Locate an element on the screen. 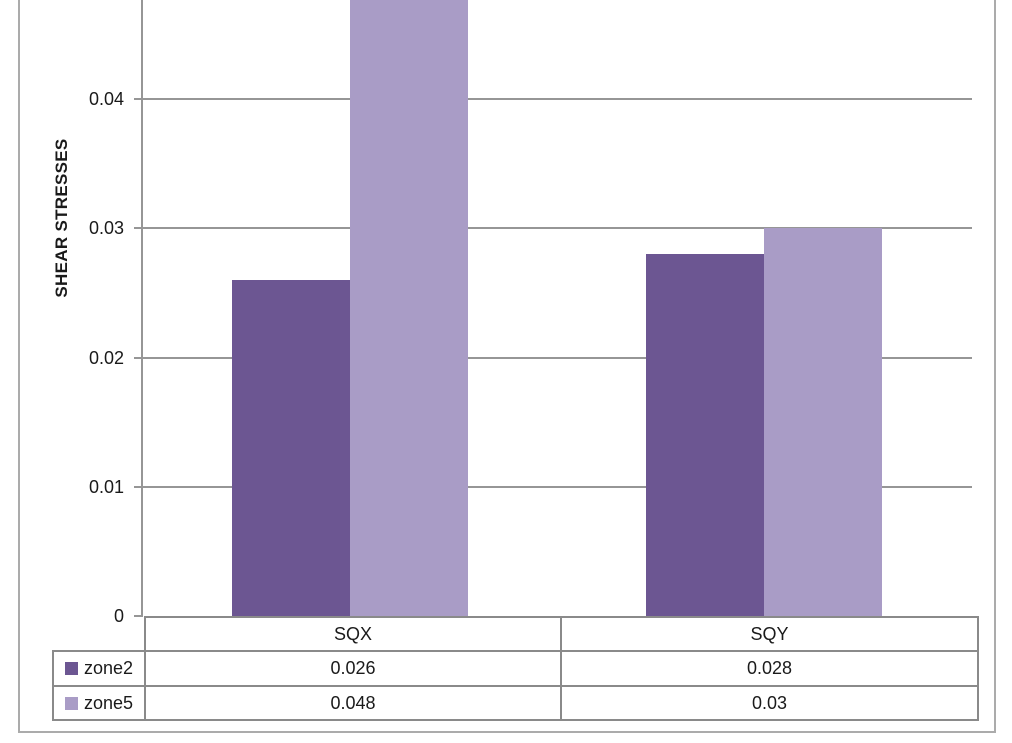 This screenshot has height=743, width=1012. y-tick-label: 0.04 is located at coordinates (106, 99).